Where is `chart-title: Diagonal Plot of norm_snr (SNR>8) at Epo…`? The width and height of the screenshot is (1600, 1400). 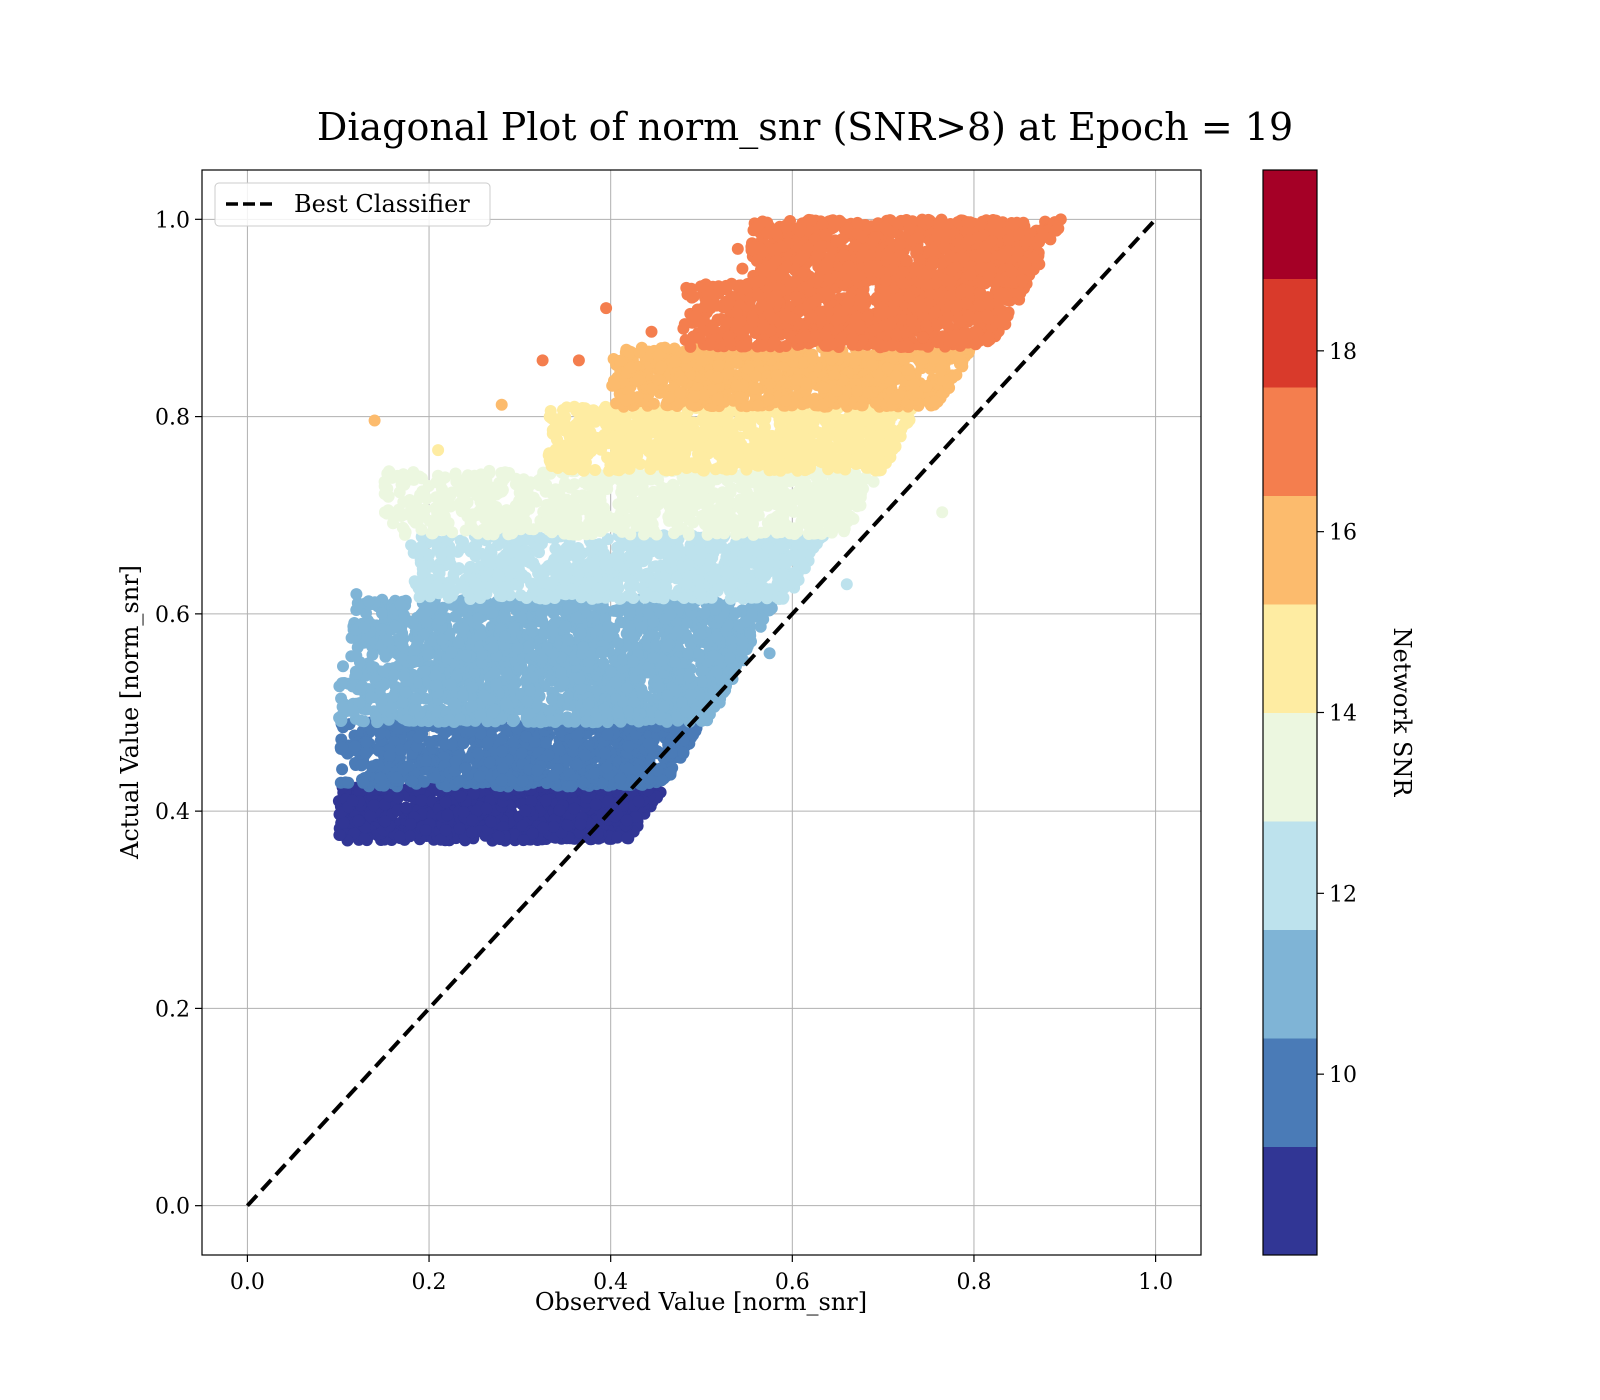
chart-title: Diagonal Plot of norm_snr (SNR>8) at Epo… is located at coordinates (805, 127).